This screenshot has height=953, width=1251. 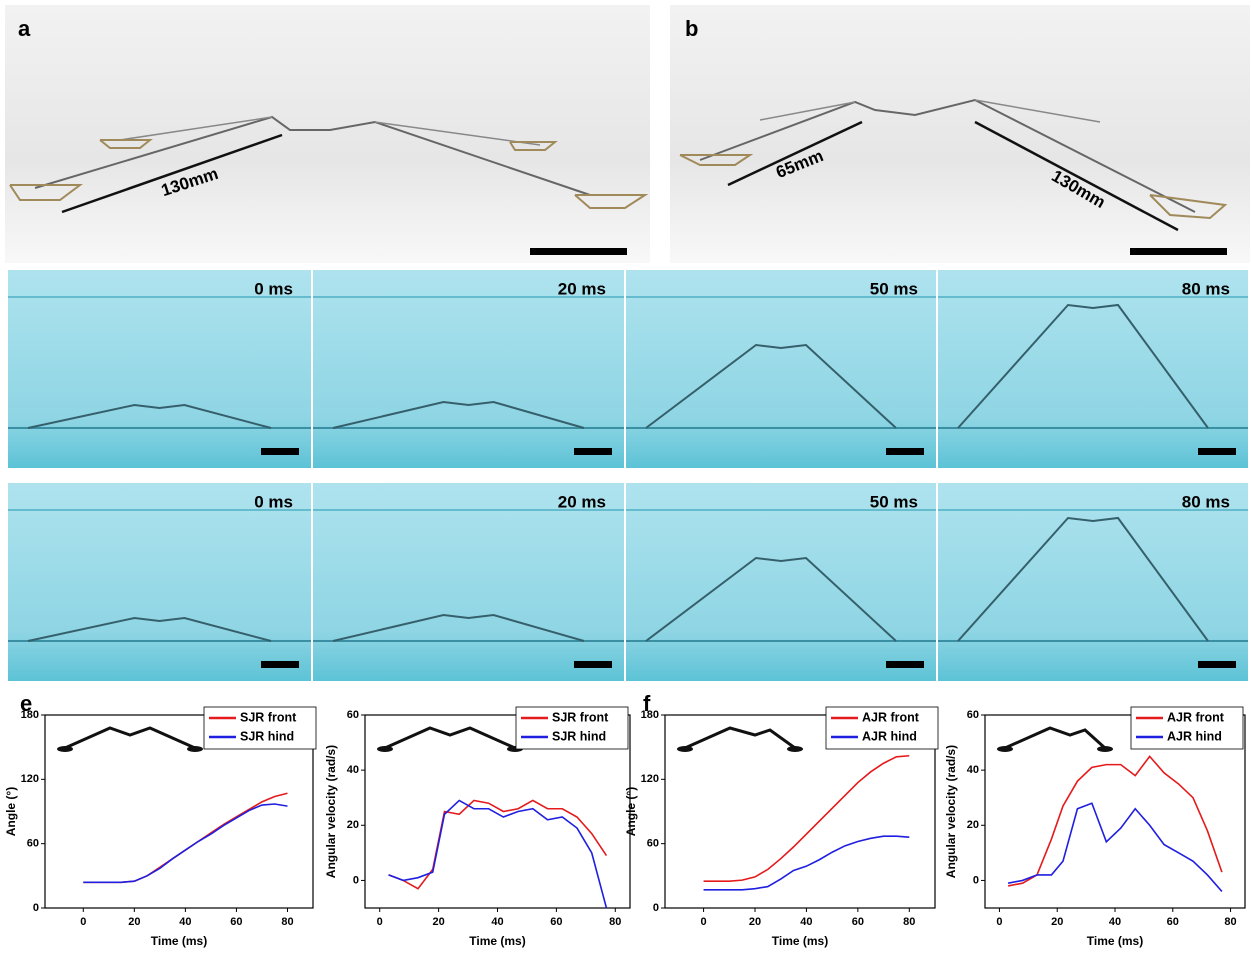 What do you see at coordinates (26, 703) in the screenshot?
I see `panel-label: e` at bounding box center [26, 703].